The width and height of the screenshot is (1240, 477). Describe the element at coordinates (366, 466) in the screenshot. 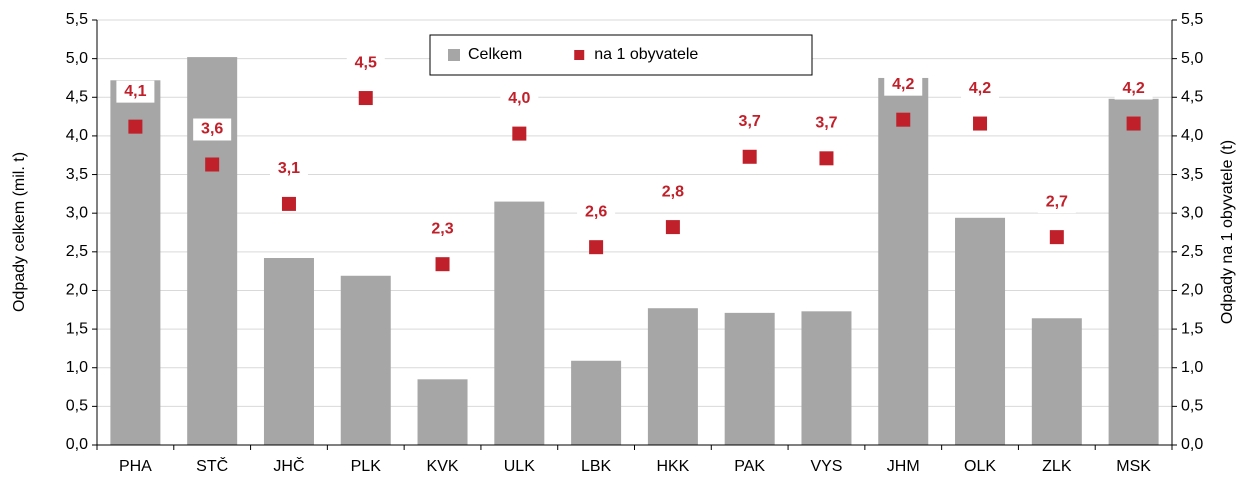

I see `x-tick-label: PLK` at that location.